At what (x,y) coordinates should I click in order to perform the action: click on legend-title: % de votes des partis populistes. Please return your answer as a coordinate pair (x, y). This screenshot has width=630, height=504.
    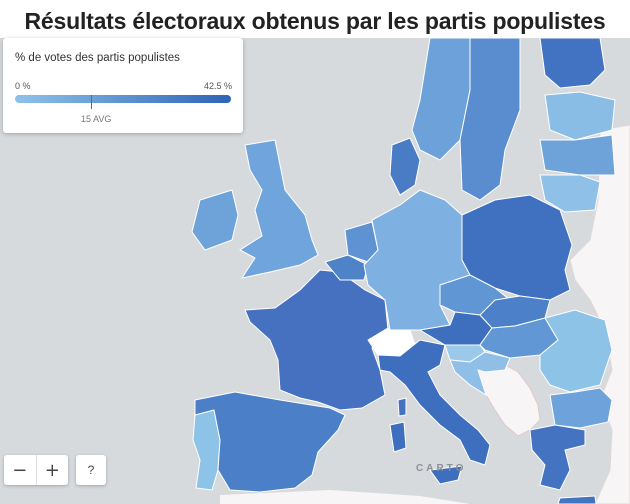
    Looking at the image, I should click on (97, 58).